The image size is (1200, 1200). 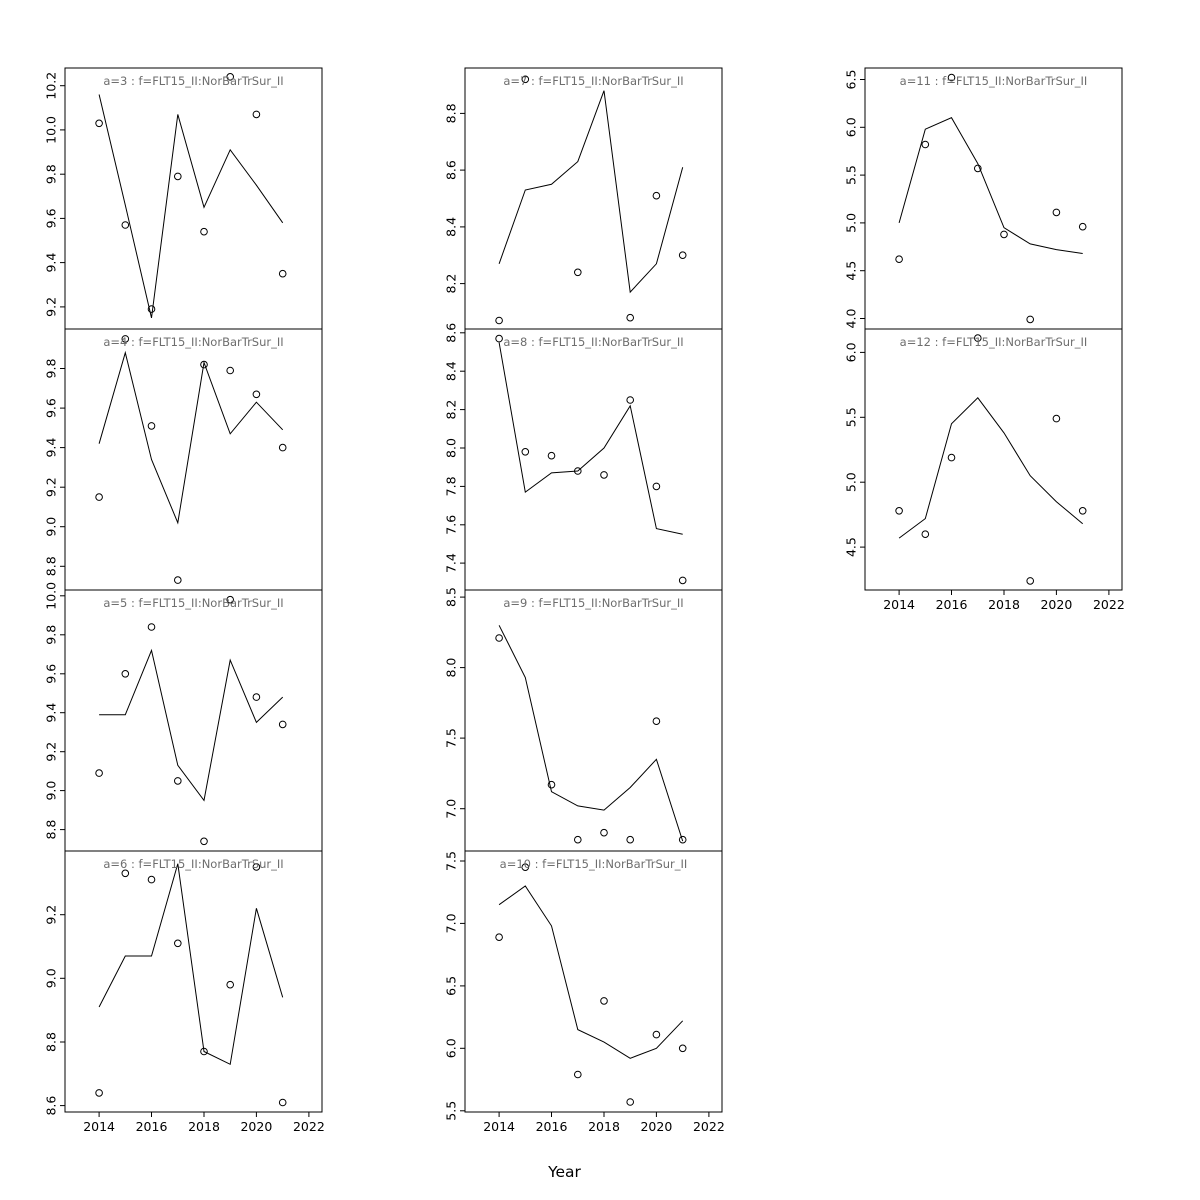 What do you see at coordinates (850, 319) in the screenshot?
I see `y-tick-label: 4.0` at bounding box center [850, 319].